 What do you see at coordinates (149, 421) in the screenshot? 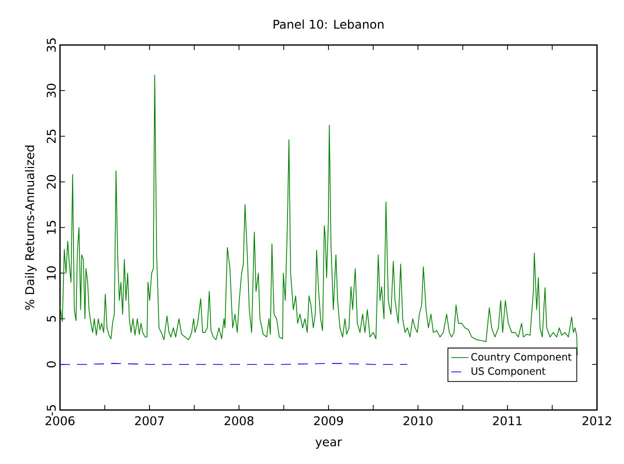
I see `x-tick-label: 2007` at bounding box center [149, 421].